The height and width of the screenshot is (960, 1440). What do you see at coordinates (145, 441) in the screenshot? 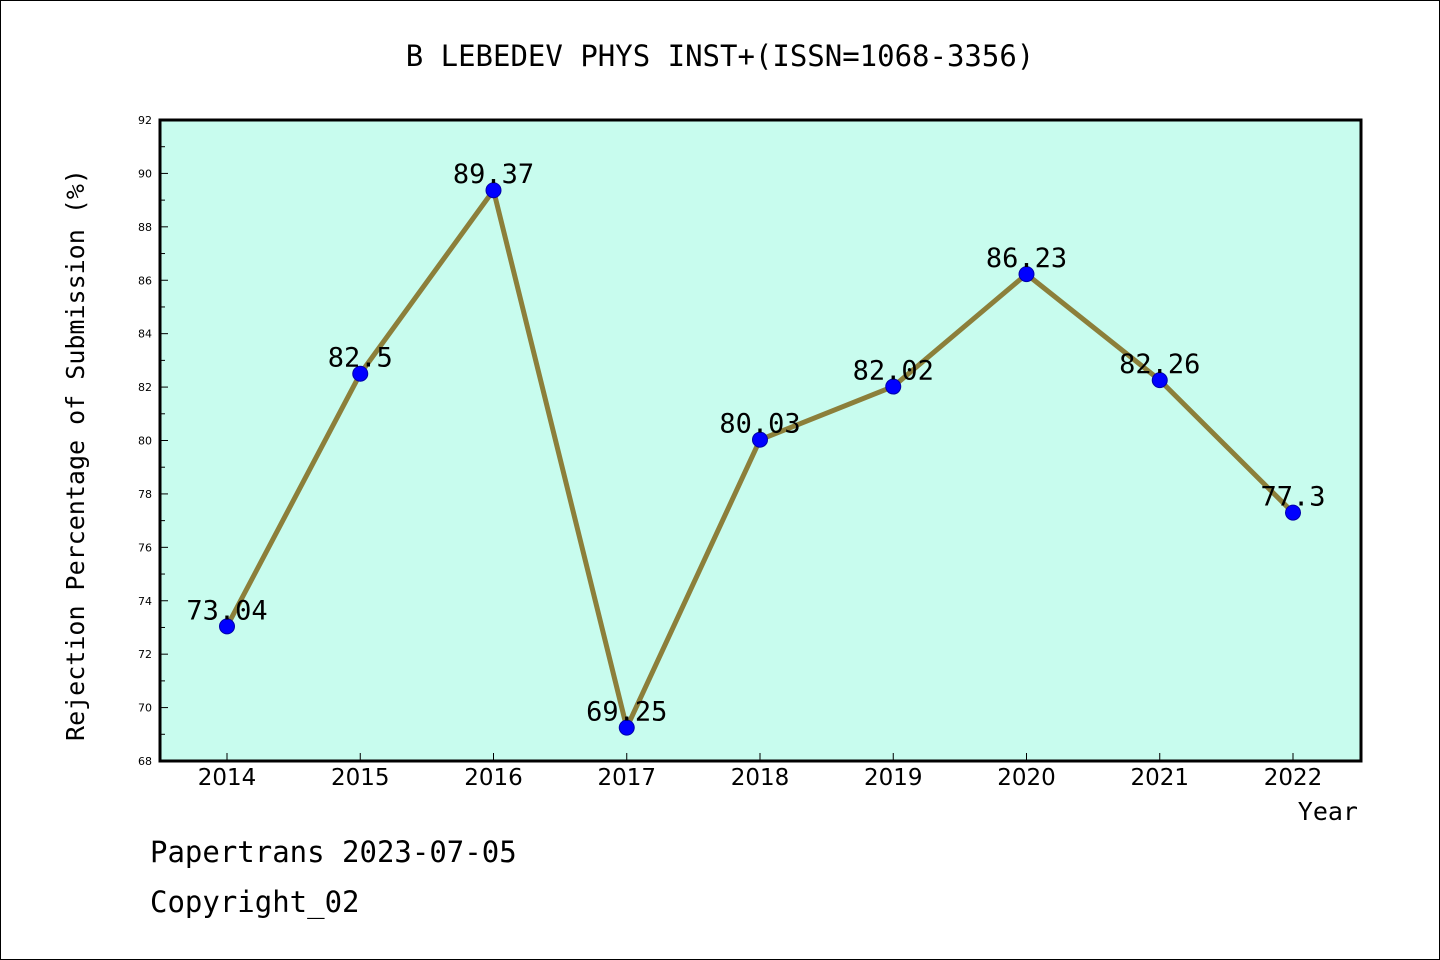
I see `y-tick-label: 80` at bounding box center [145, 441].